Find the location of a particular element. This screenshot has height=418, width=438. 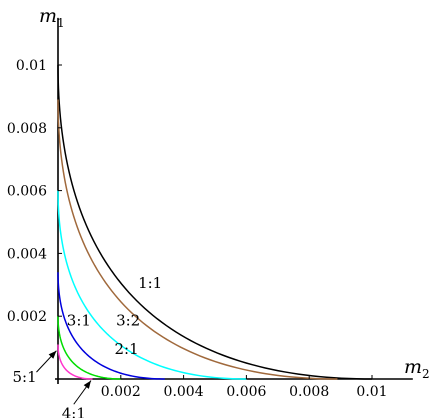

y-axis-label: m1 is located at coordinates (52, 17).